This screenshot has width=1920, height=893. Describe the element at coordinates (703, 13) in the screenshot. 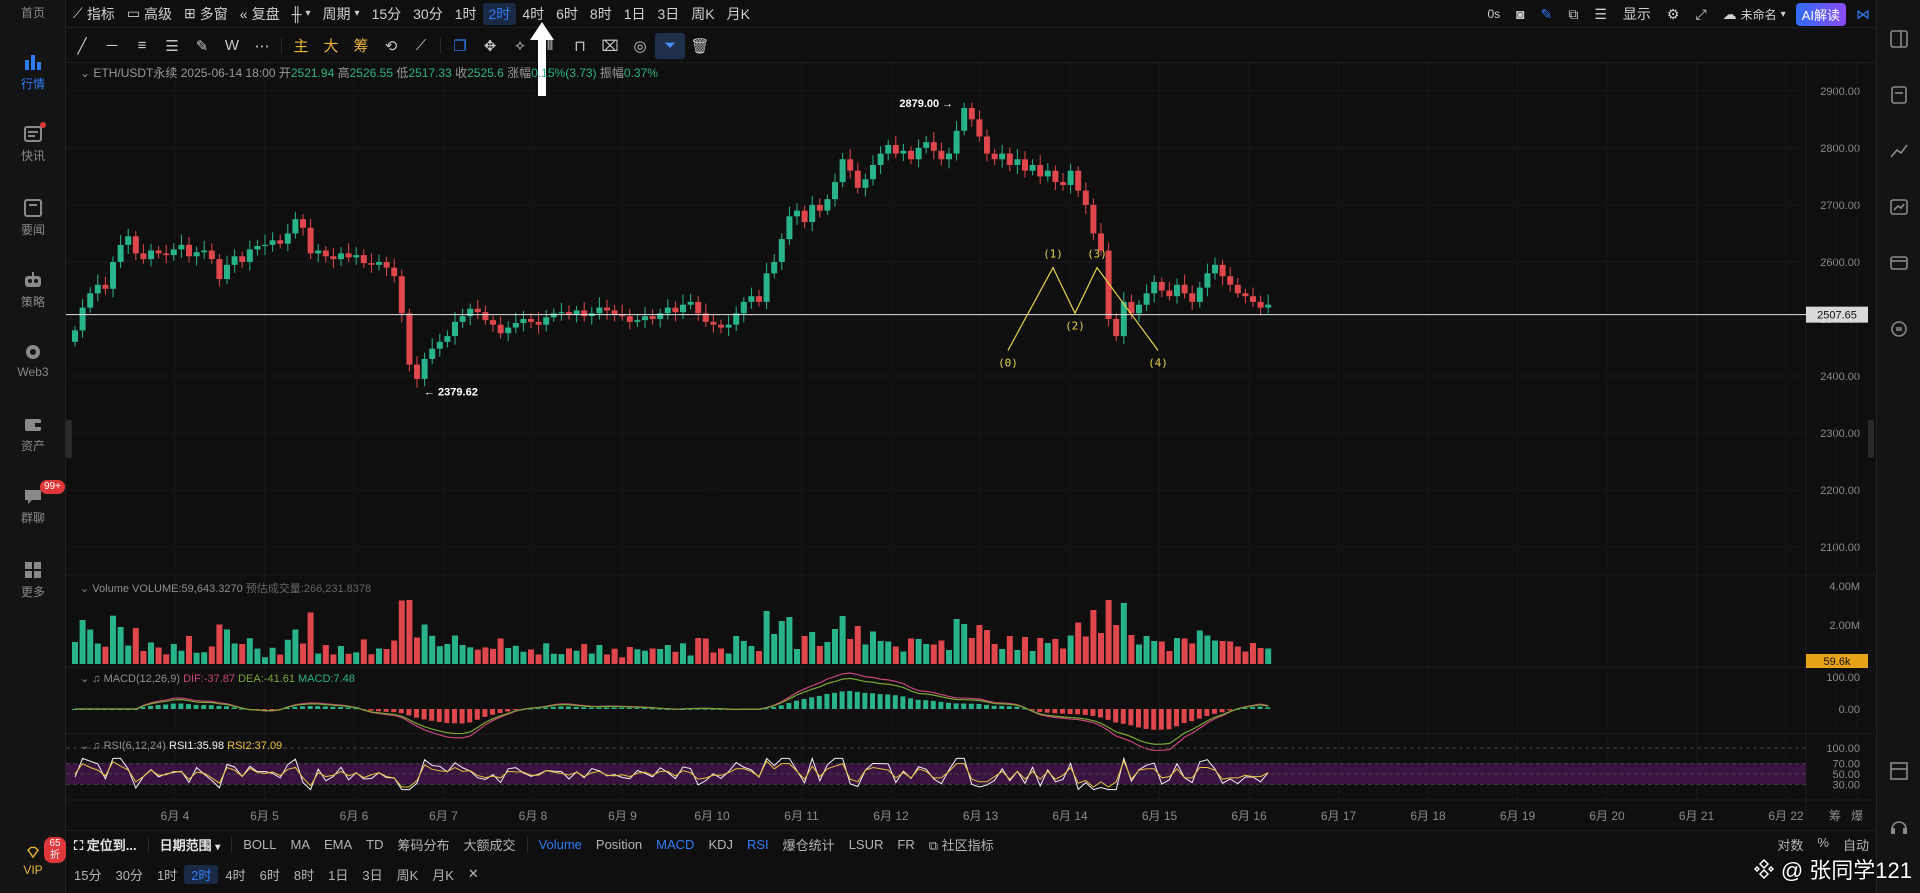

I see `interval-1w: 周K` at that location.